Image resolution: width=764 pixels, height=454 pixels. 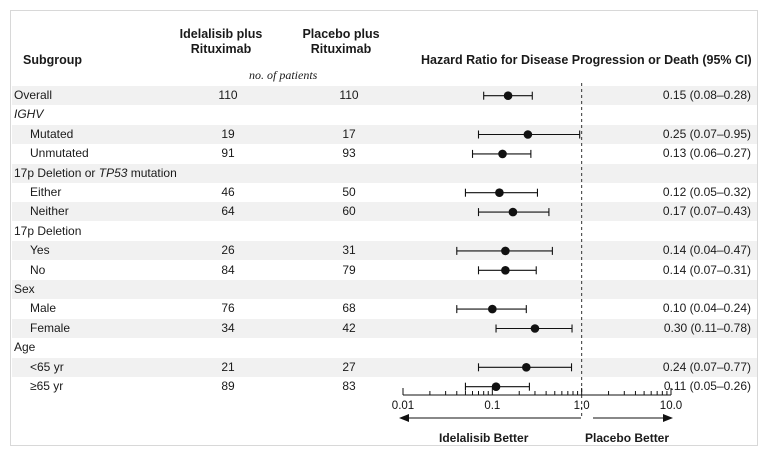 I want to click on subgroup-label: Yes, so click(x=40, y=250).